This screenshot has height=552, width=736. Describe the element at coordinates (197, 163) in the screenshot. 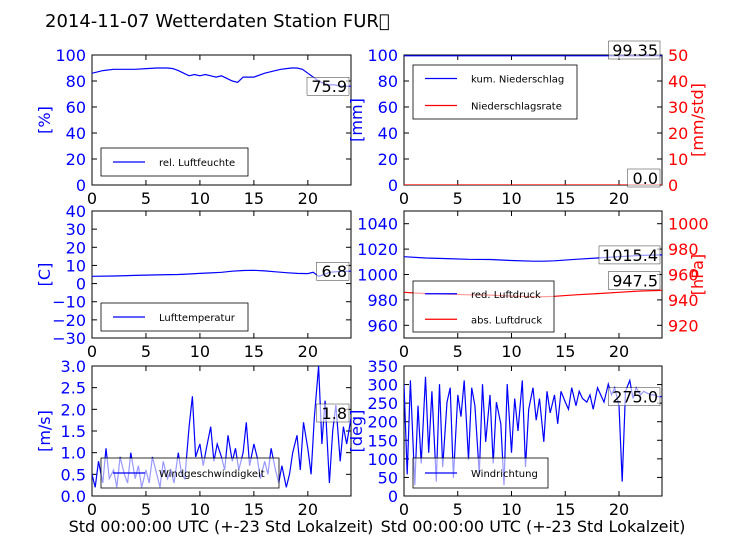

I see `legend-label: rel. Luftfeuchte` at that location.